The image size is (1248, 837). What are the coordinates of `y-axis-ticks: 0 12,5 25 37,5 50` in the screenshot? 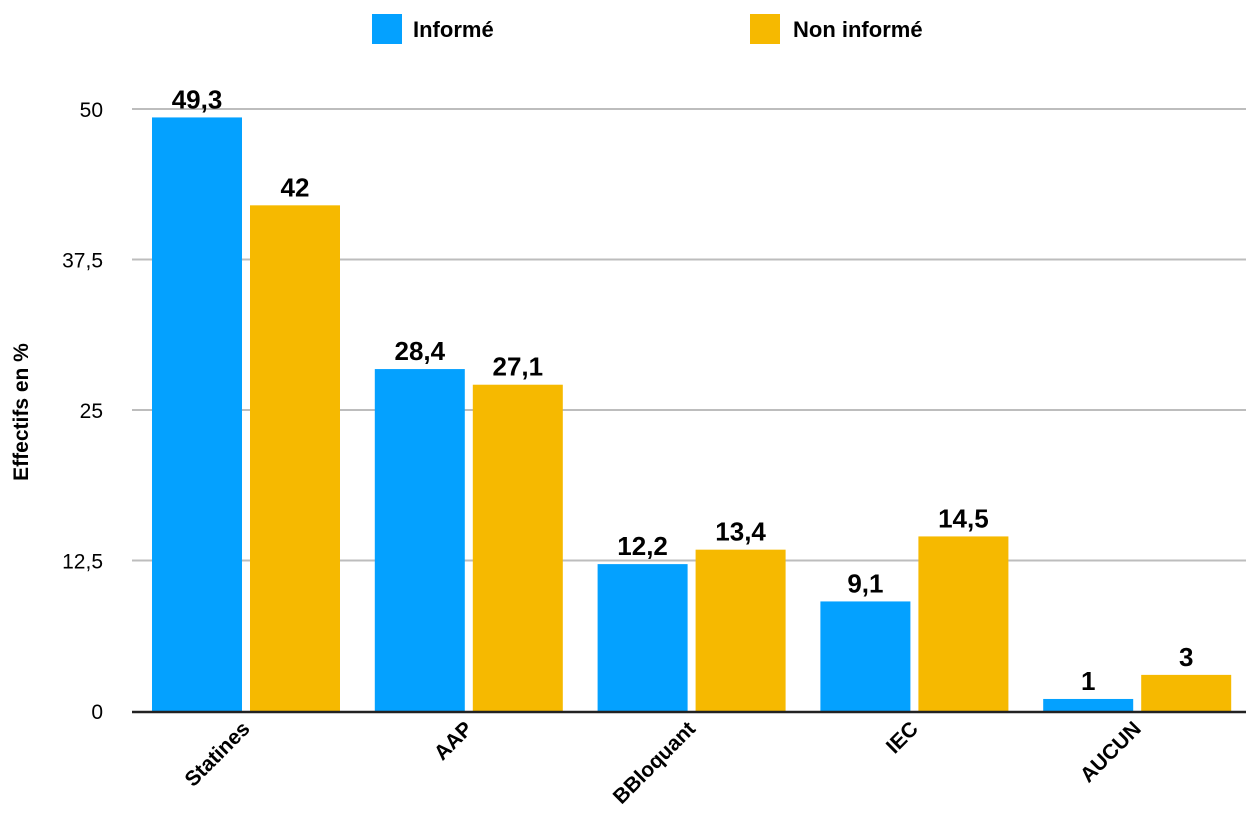 It's located at (82, 411).